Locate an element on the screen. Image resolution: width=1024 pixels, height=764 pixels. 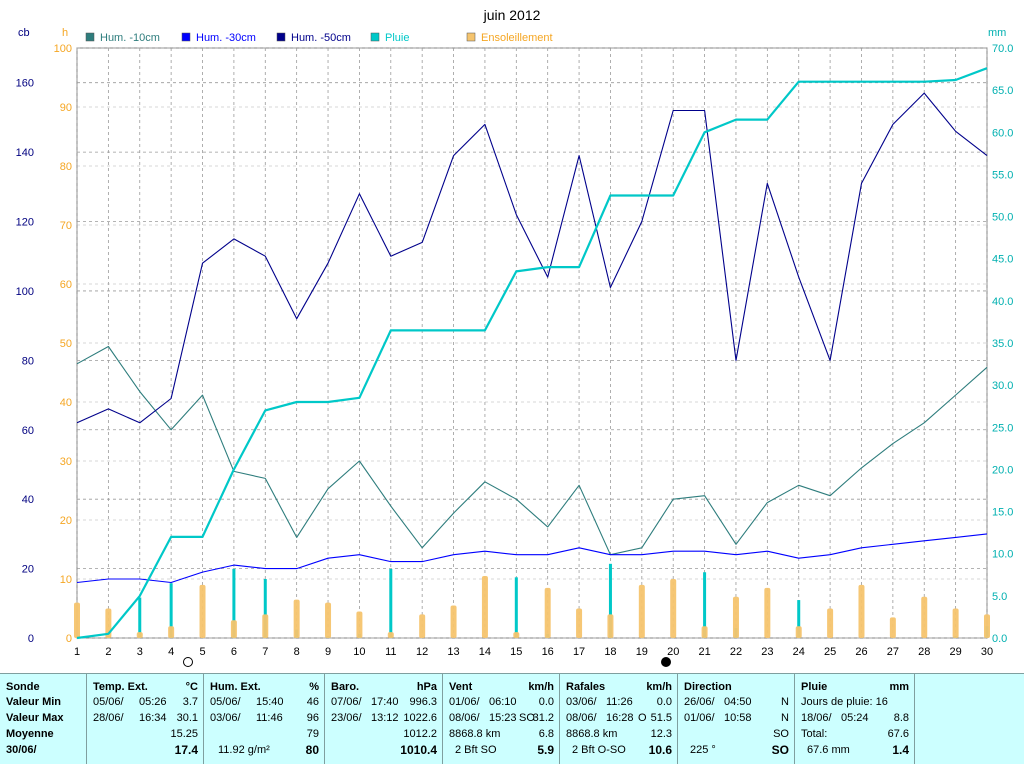
vent-max-dir: SO is located at coordinates (527, 718).